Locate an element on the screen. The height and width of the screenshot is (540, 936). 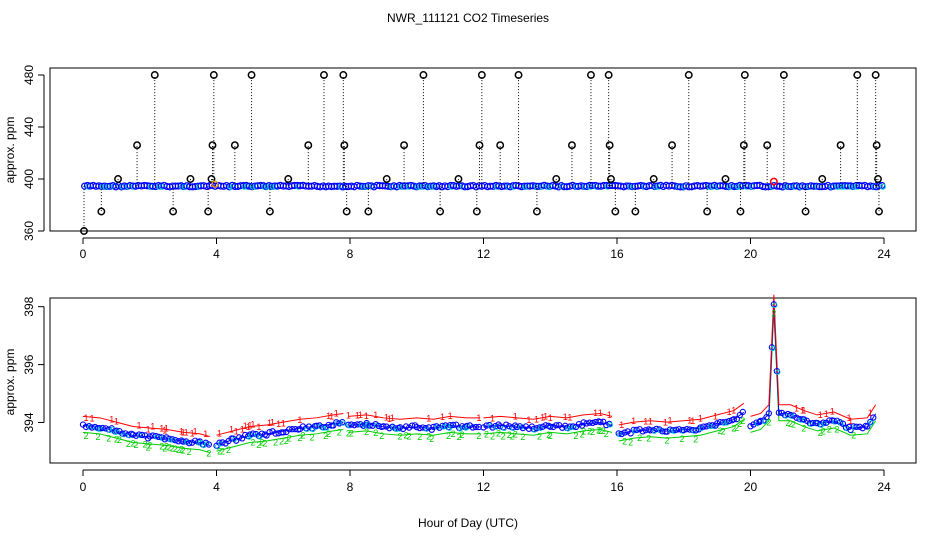
top-x-tick-label: 16 is located at coordinates (617, 254).